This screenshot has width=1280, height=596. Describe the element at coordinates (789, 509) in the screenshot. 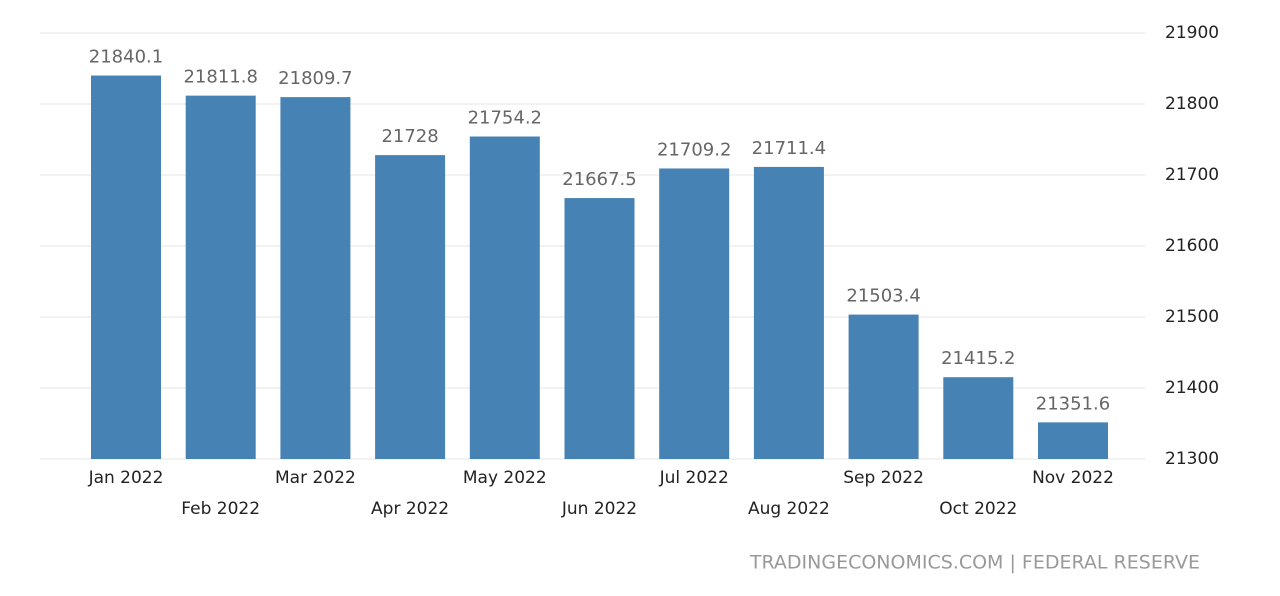

I see `x-tick-label: Aug 2022` at that location.